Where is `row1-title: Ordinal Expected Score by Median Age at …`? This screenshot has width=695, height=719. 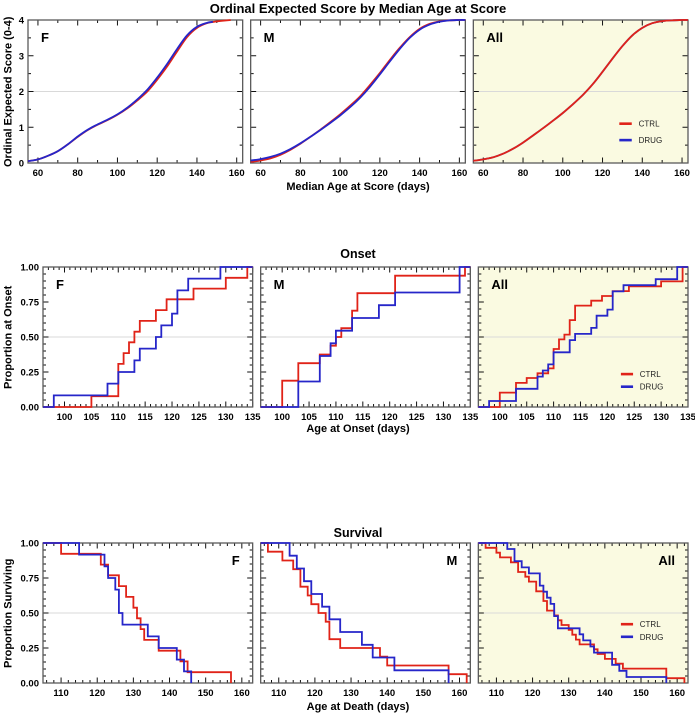 row1-title: Ordinal Expected Score by Median Age at … is located at coordinates (358, 8).